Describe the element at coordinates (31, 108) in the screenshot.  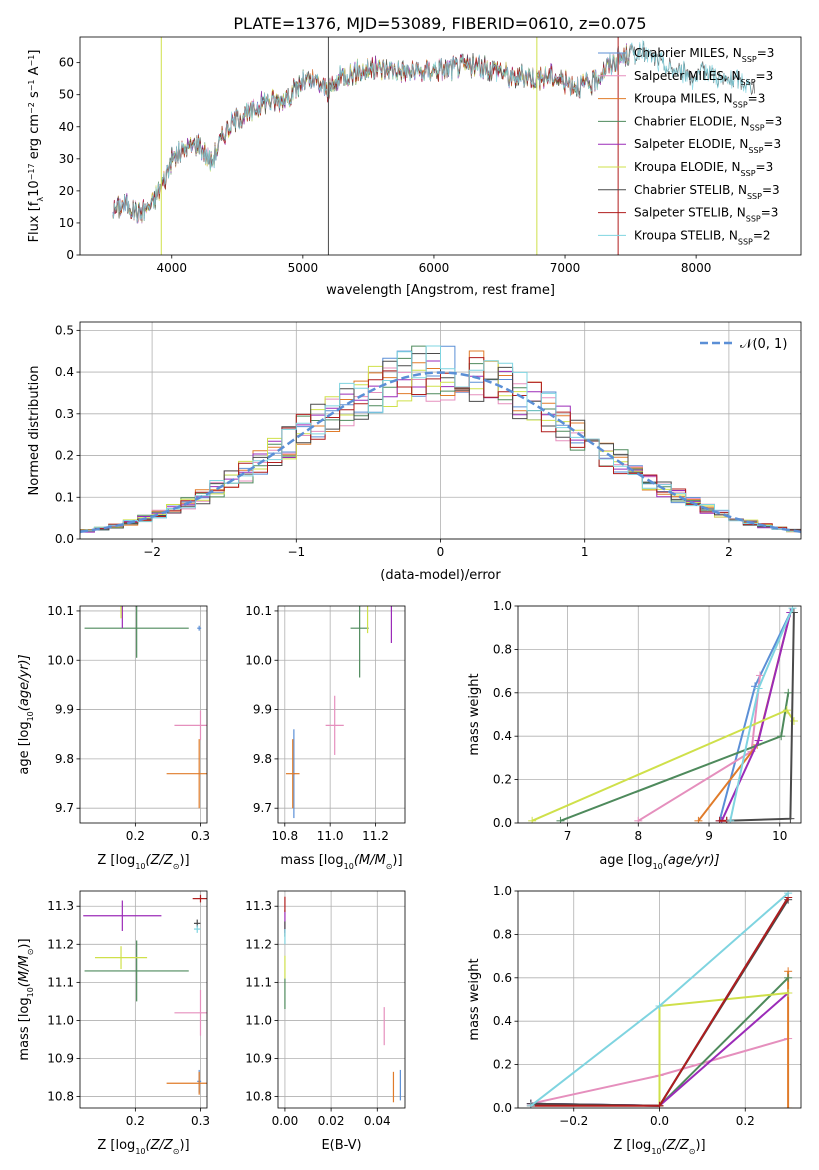
I see `label-part: −2` at that location.